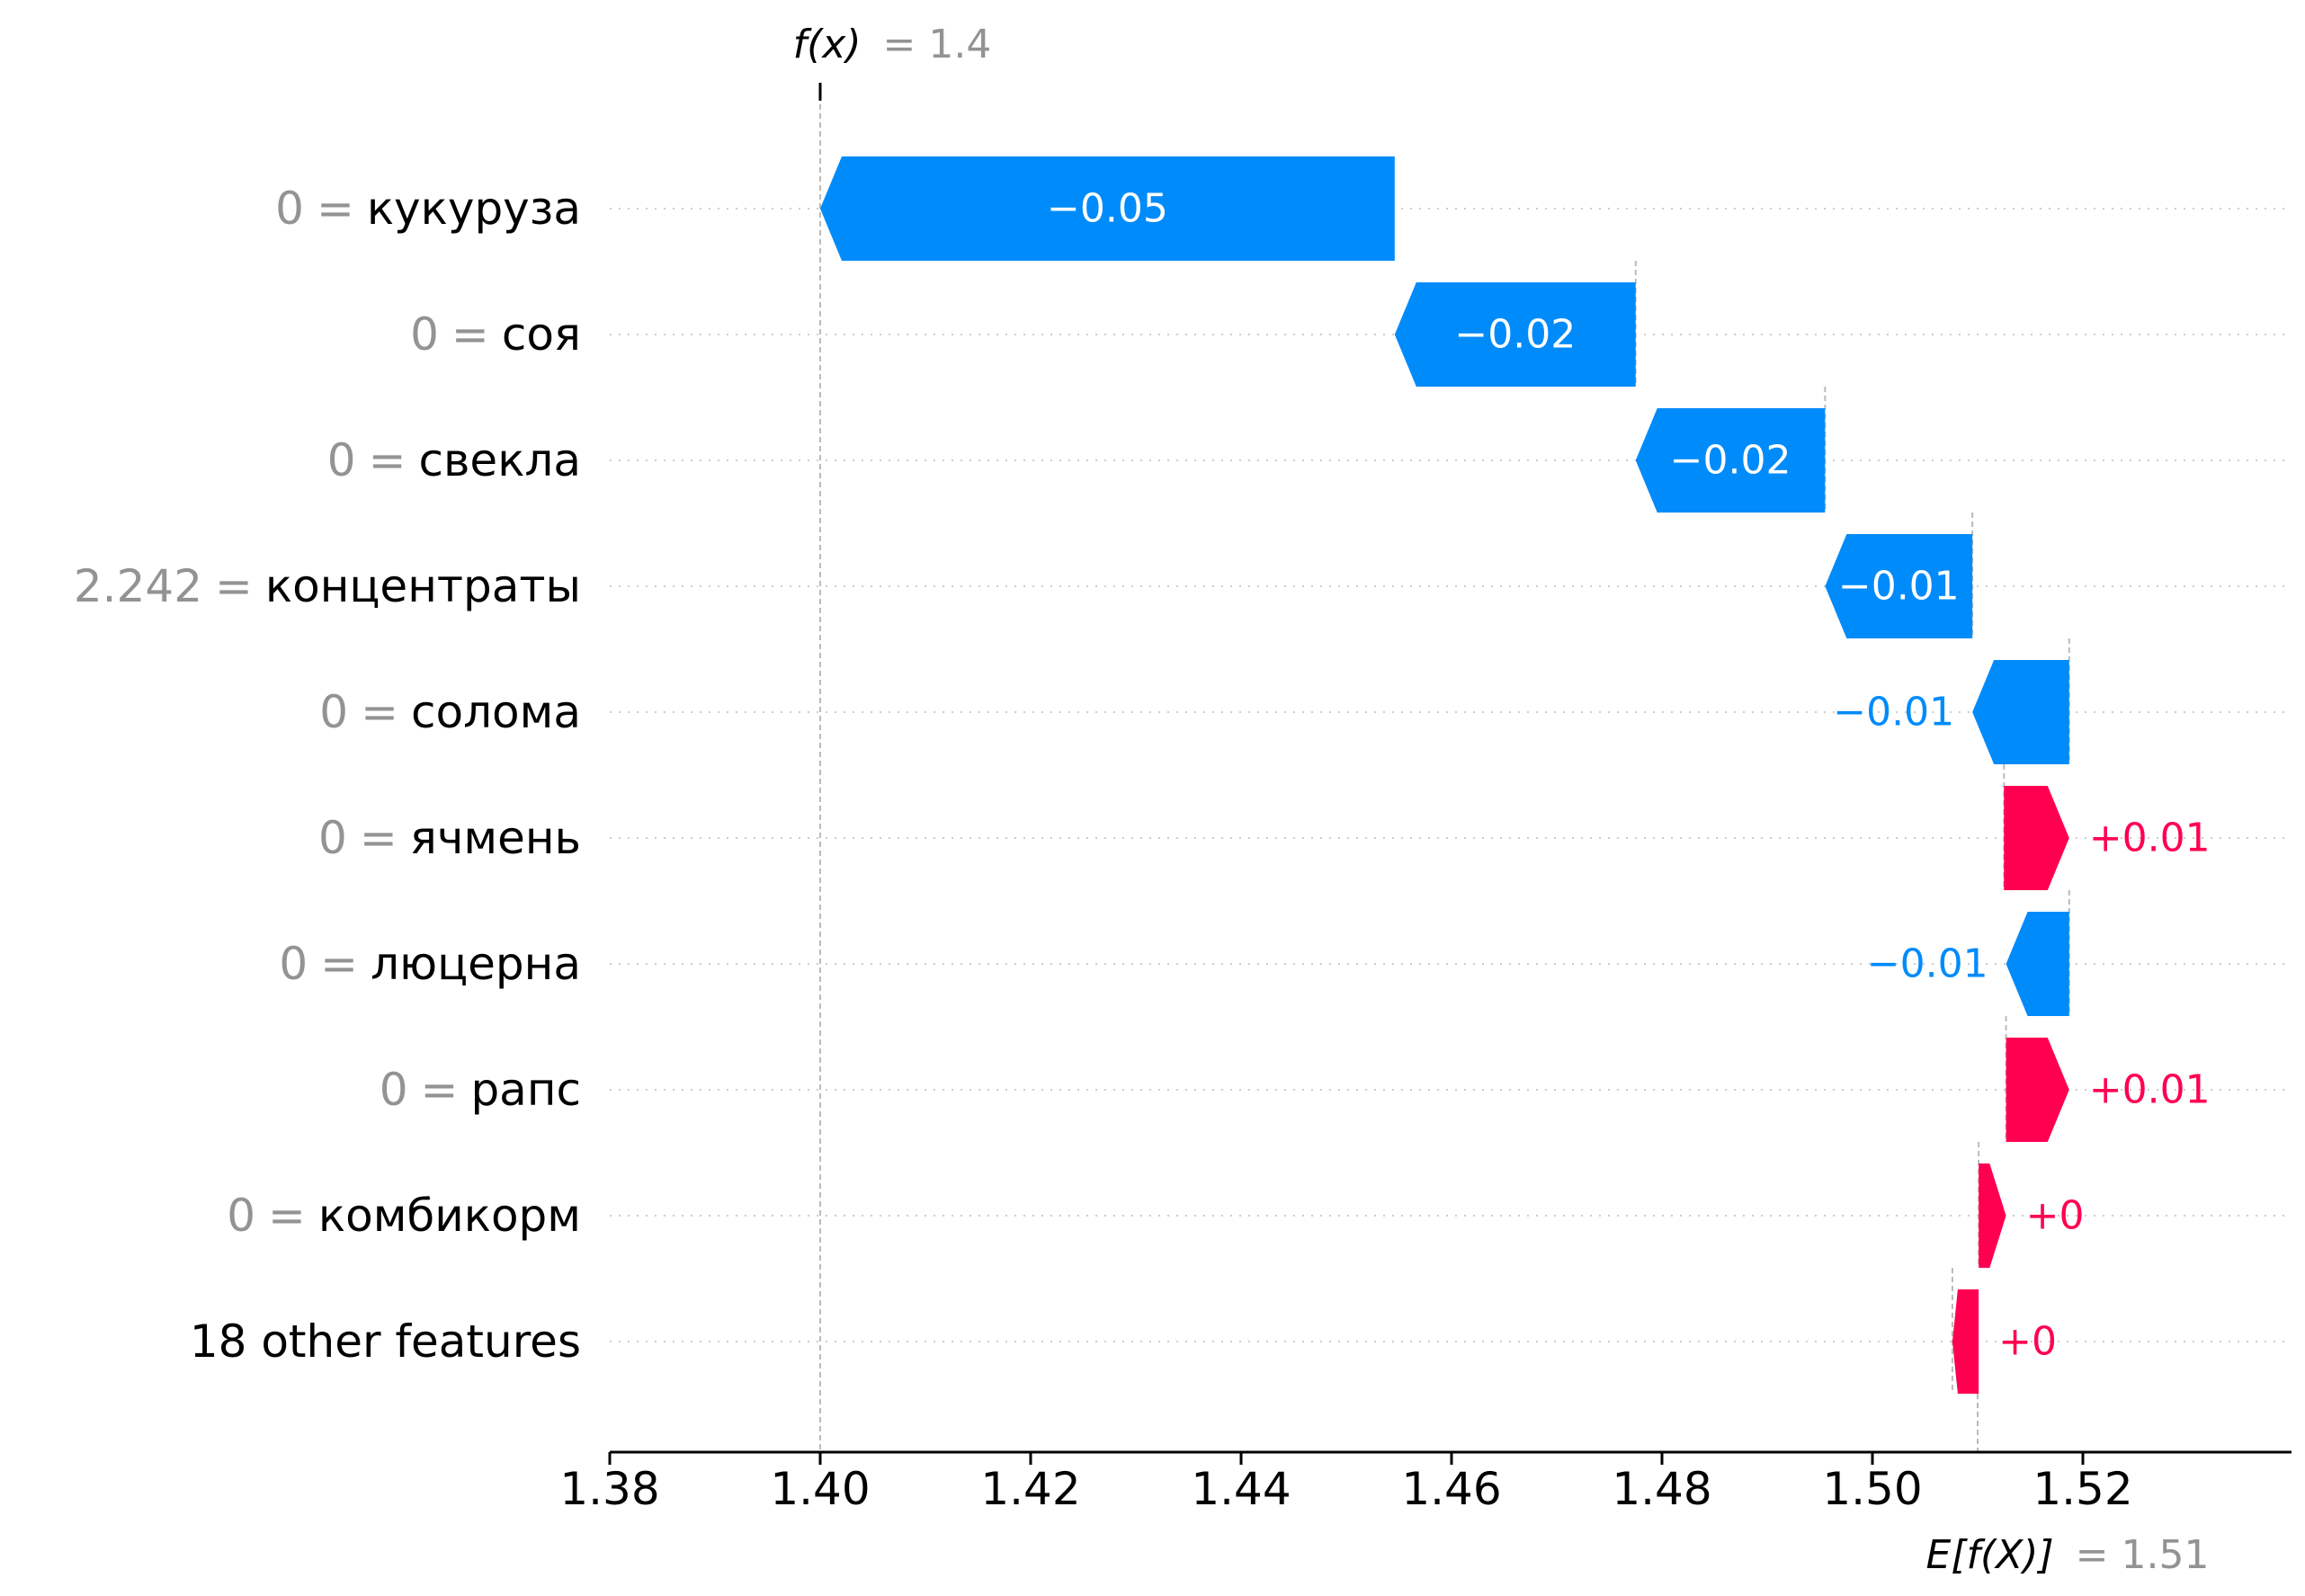 This screenshot has width=2305, height=1596. What do you see at coordinates (609, 1489) in the screenshot?
I see `x-tick-label: 1.38` at bounding box center [609, 1489].